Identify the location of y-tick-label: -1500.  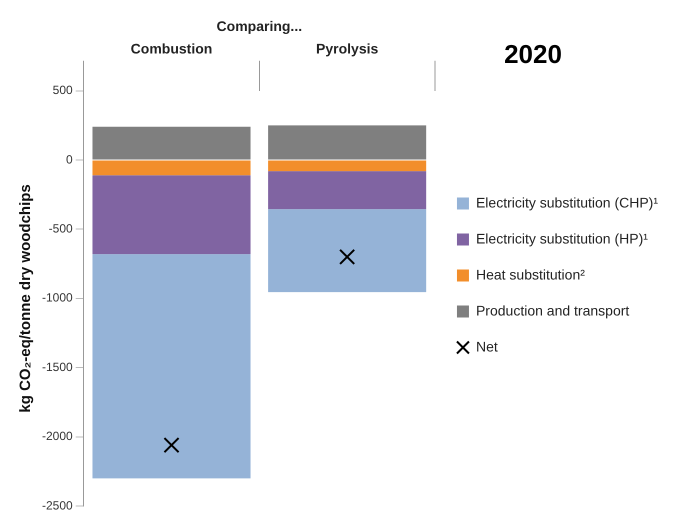
(58, 367).